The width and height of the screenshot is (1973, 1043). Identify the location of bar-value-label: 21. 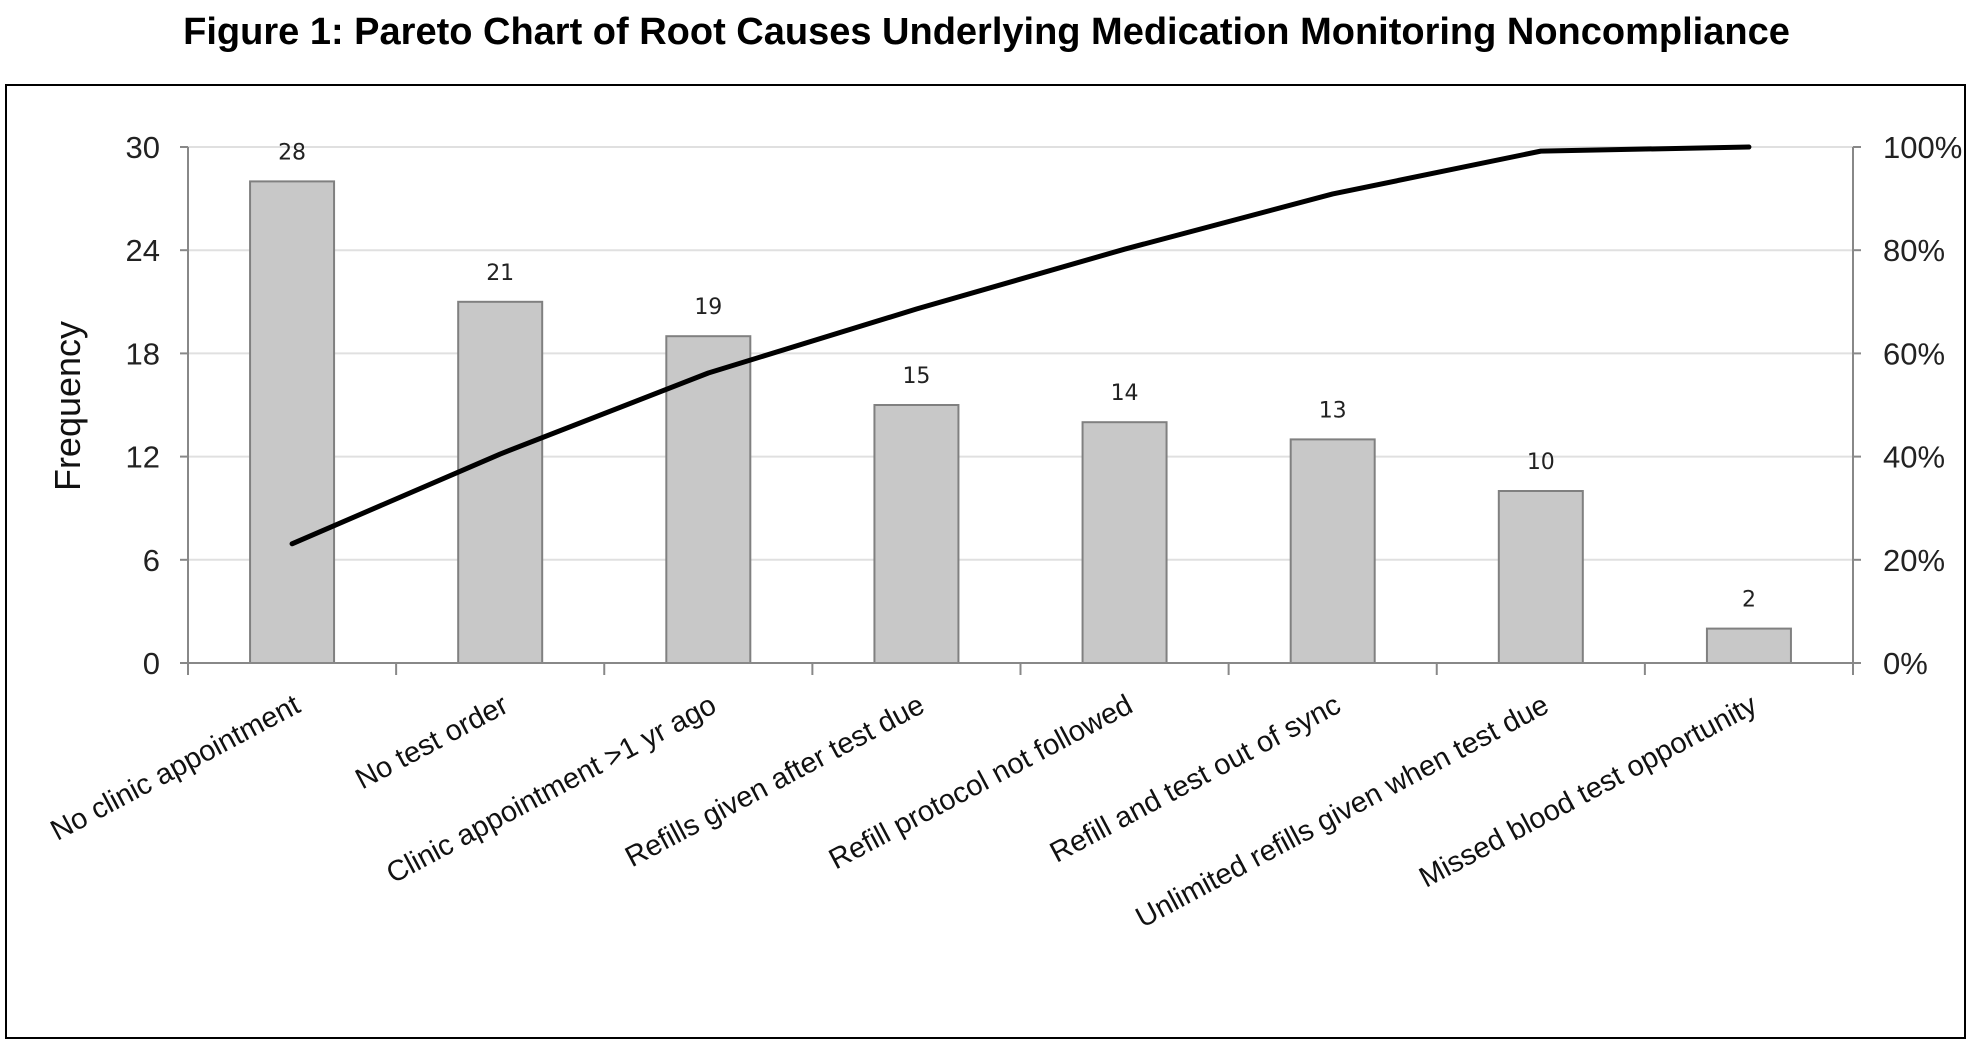
(500, 273).